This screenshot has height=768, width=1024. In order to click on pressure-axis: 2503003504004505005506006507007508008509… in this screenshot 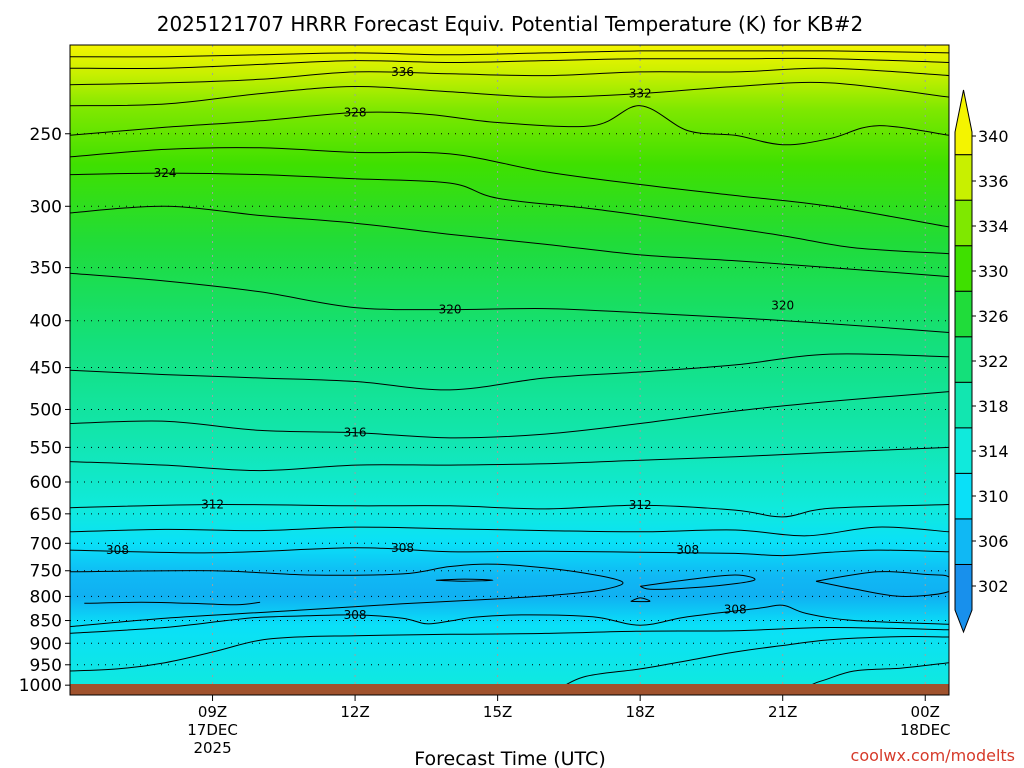, I will do `click(44, 410)`.